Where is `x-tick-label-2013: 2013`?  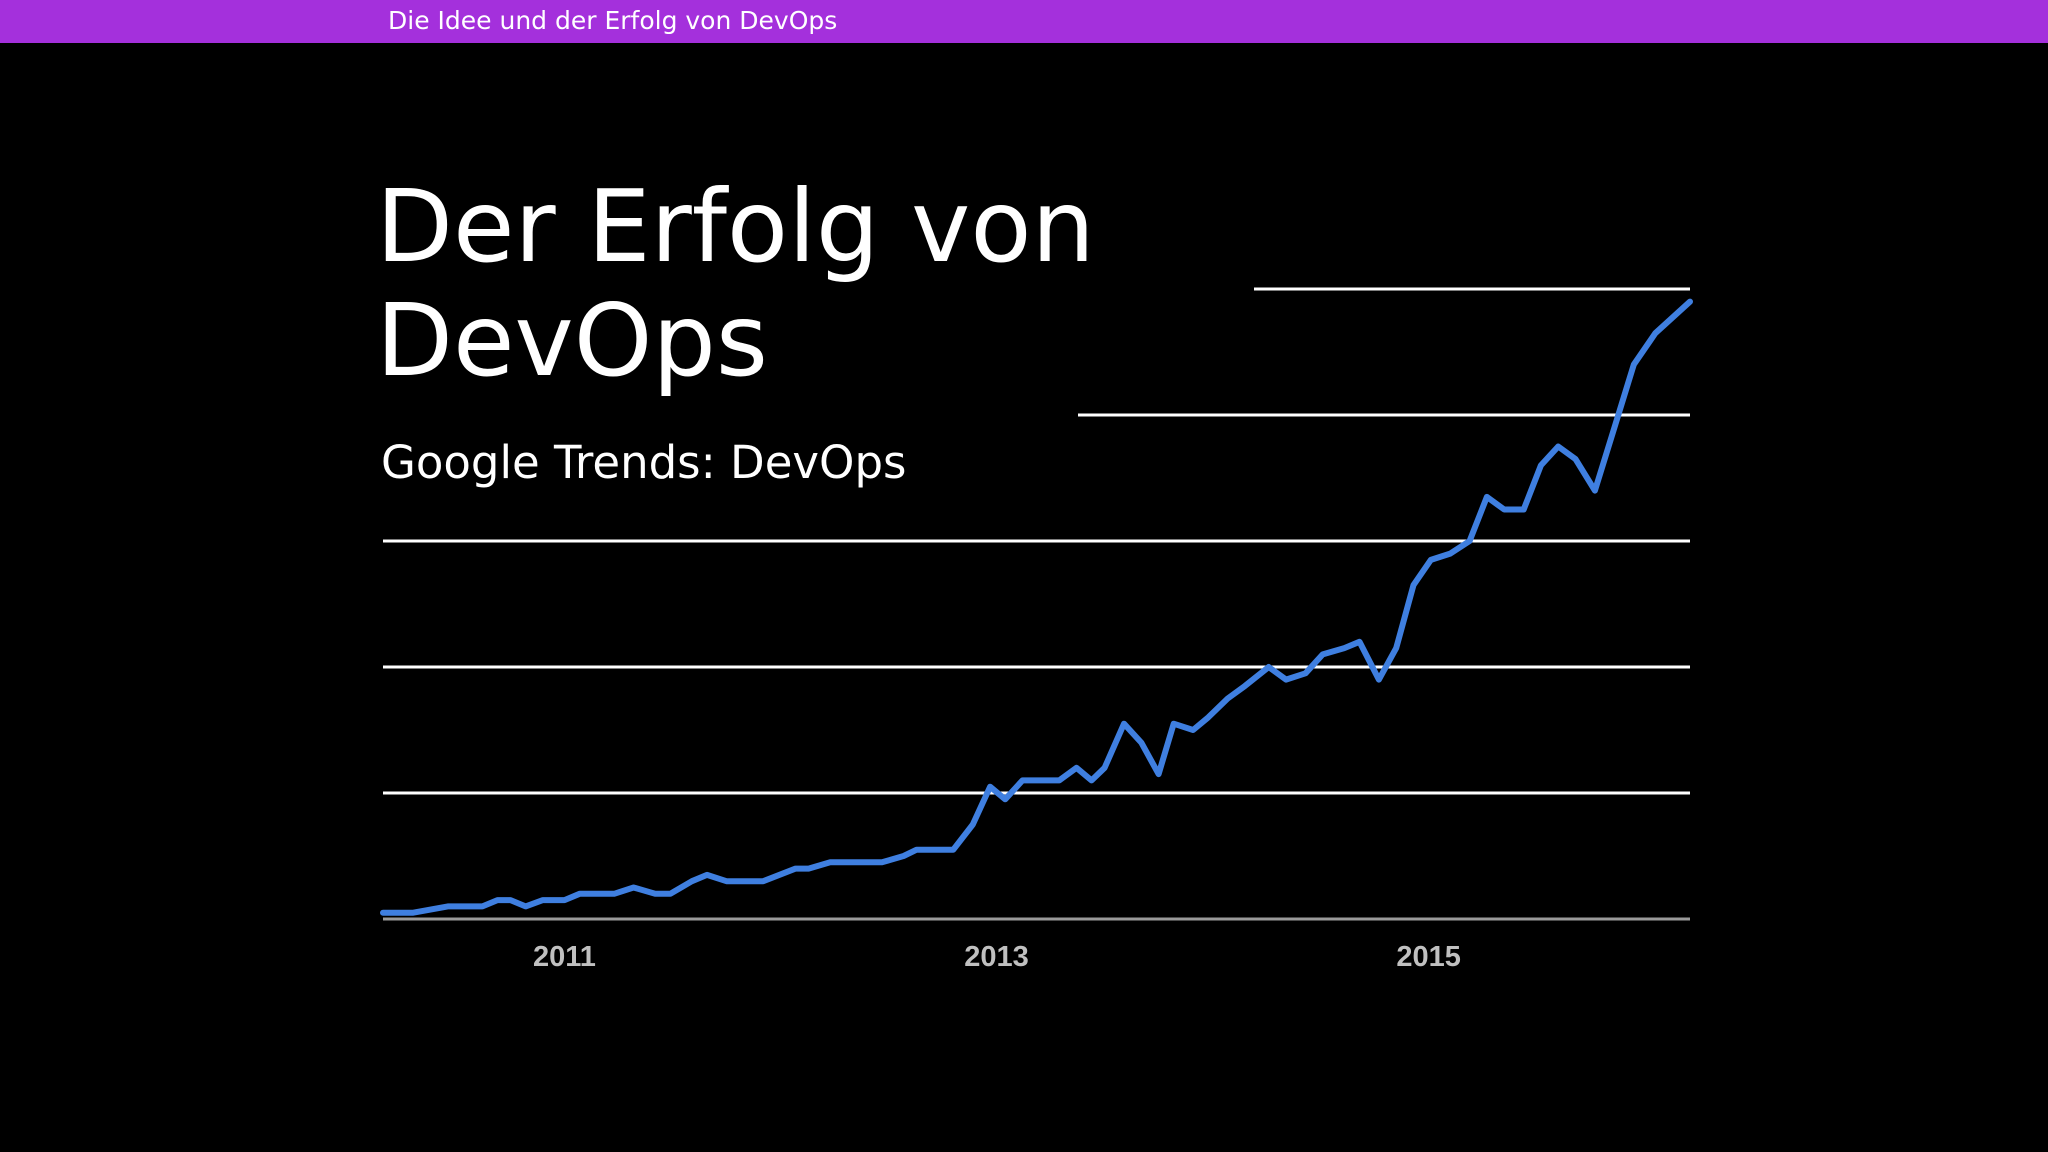 x-tick-label-2013: 2013 is located at coordinates (996, 957).